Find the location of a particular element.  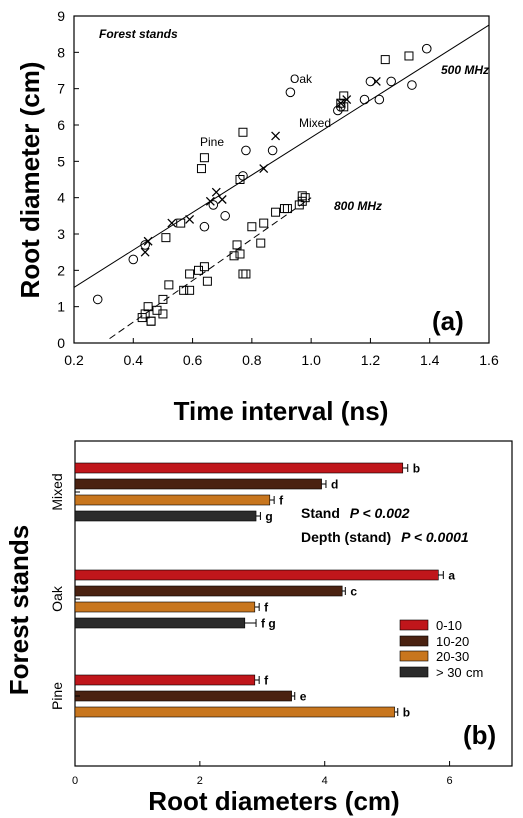

legend-unit: cm is located at coordinates (474, 672).